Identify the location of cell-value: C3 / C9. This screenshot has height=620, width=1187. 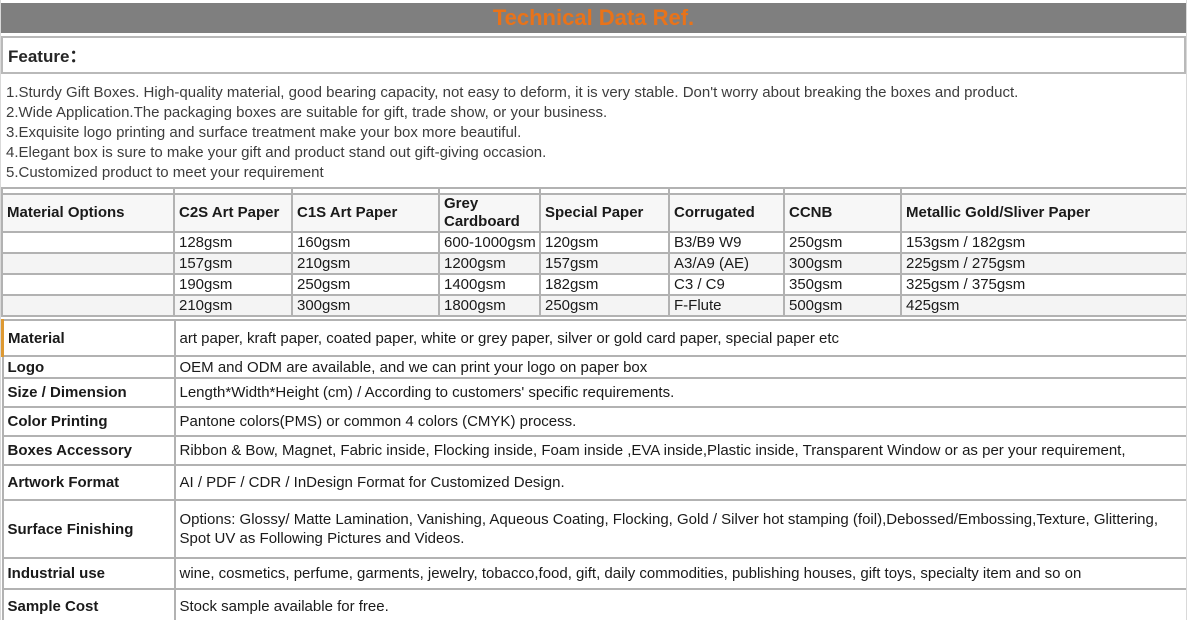
(726, 284).